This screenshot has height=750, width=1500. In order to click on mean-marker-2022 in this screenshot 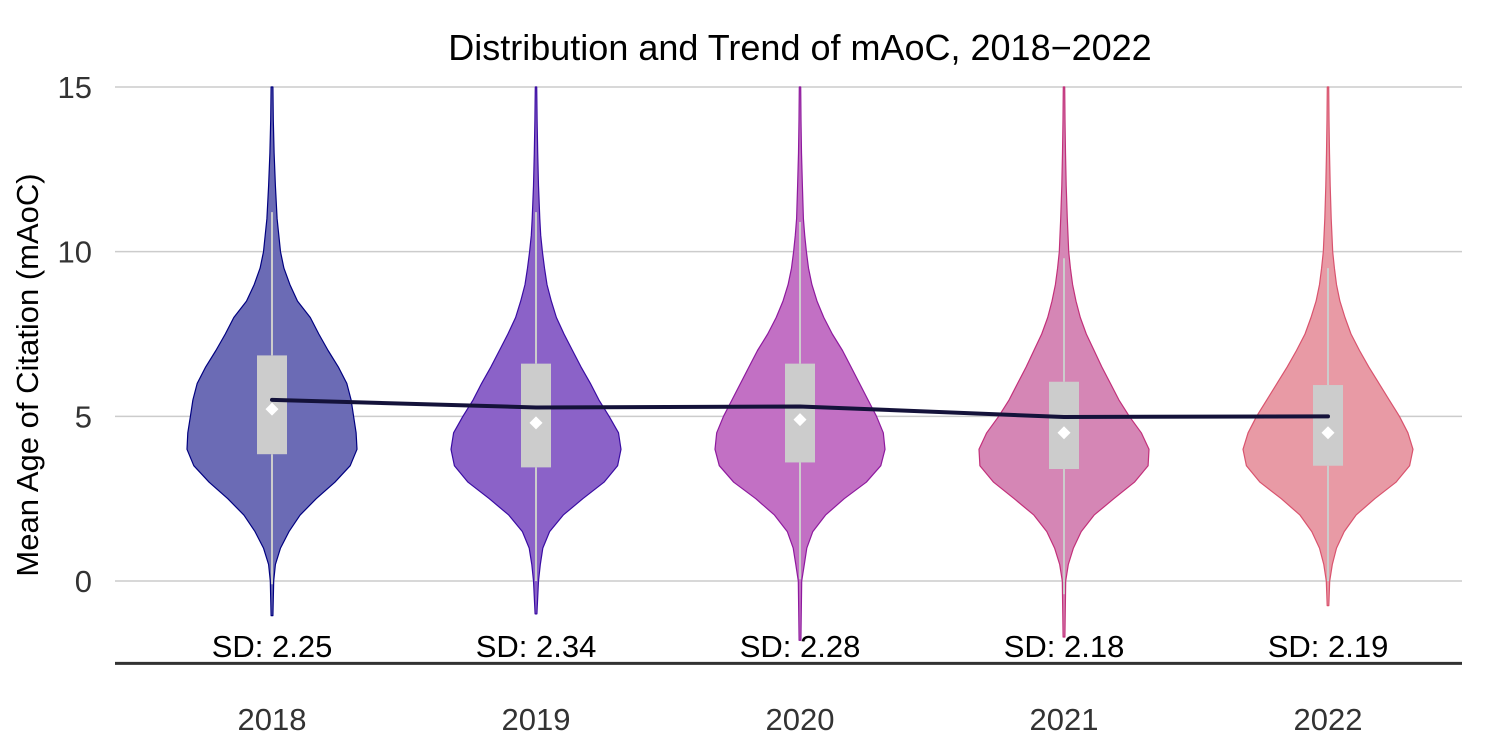, I will do `click(1328, 433)`.